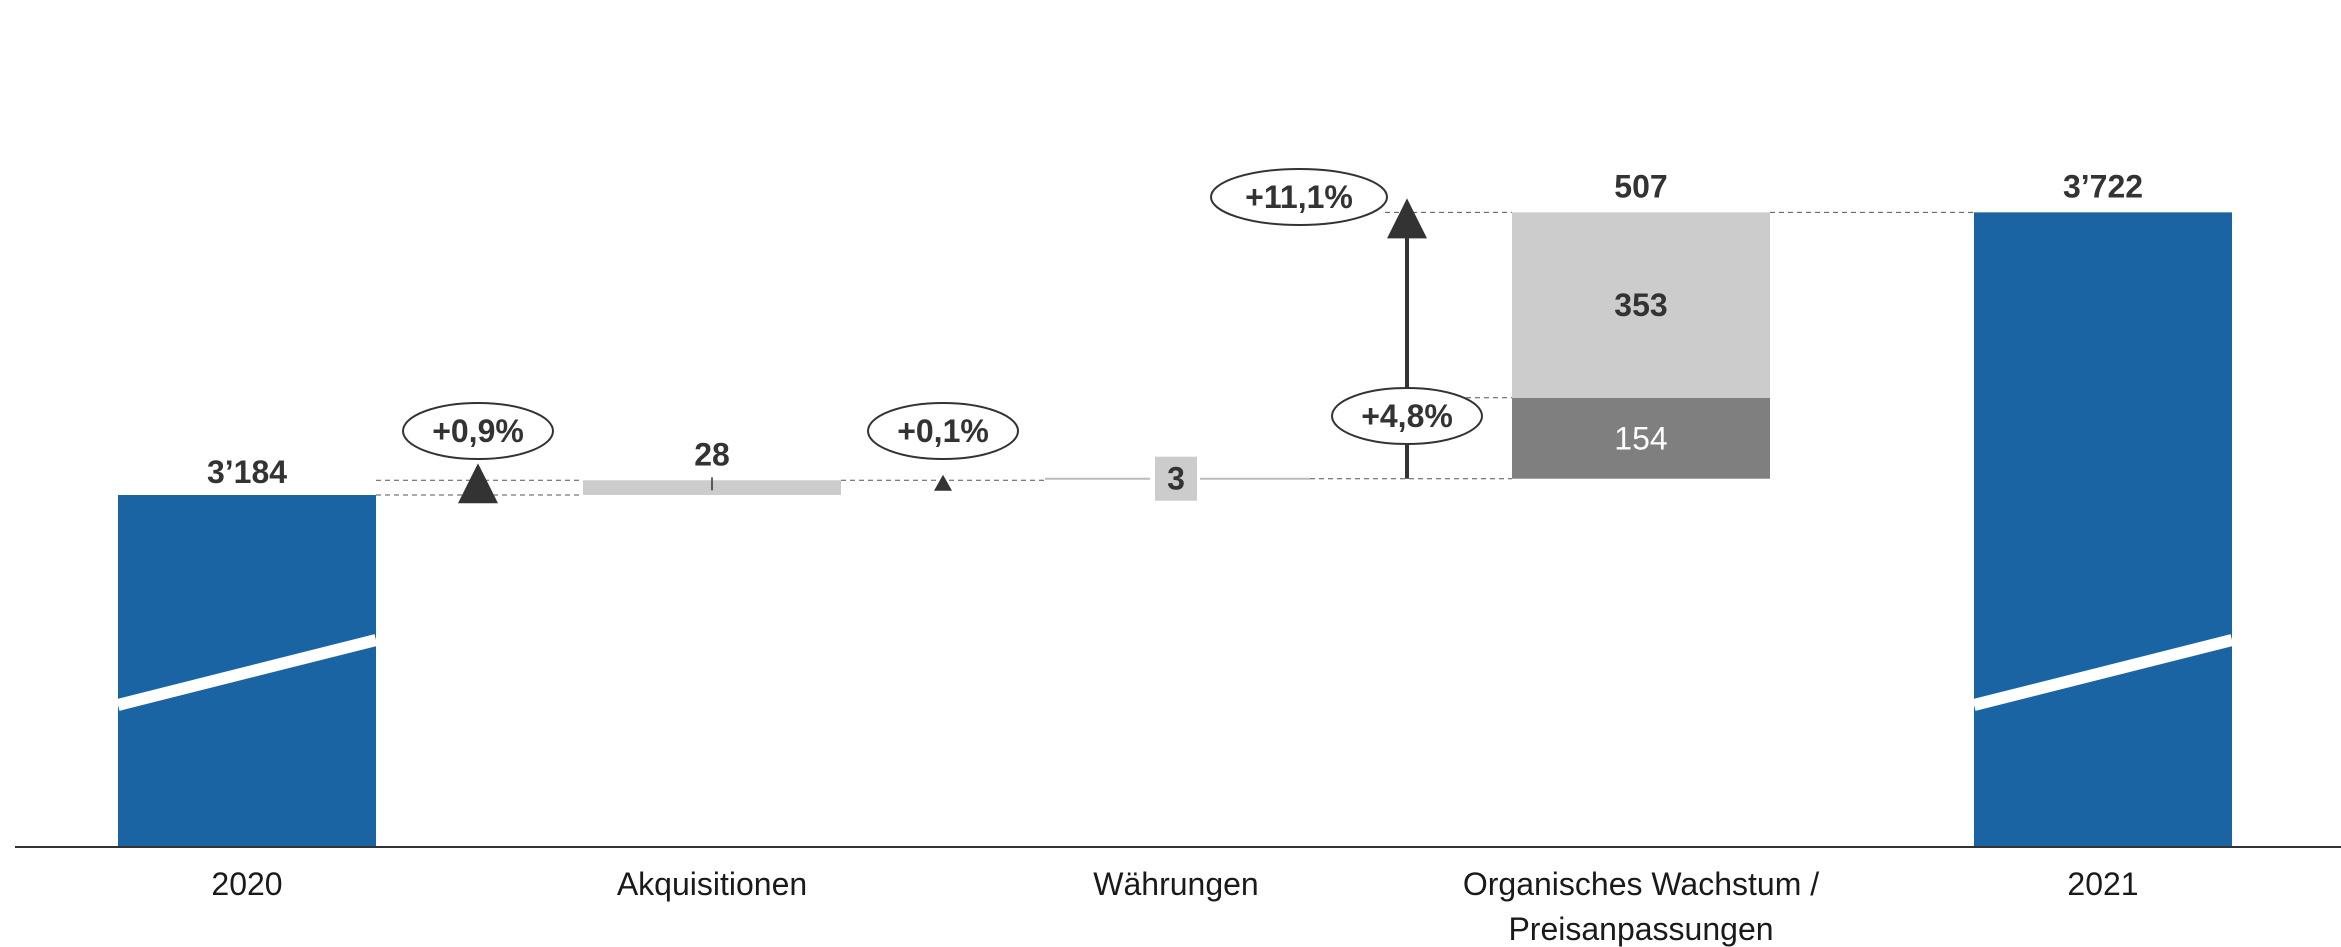 Image resolution: width=2341 pixels, height=947 pixels. Describe the element at coordinates (2103, 186) in the screenshot. I see `value-label-2021: 3’722` at that location.